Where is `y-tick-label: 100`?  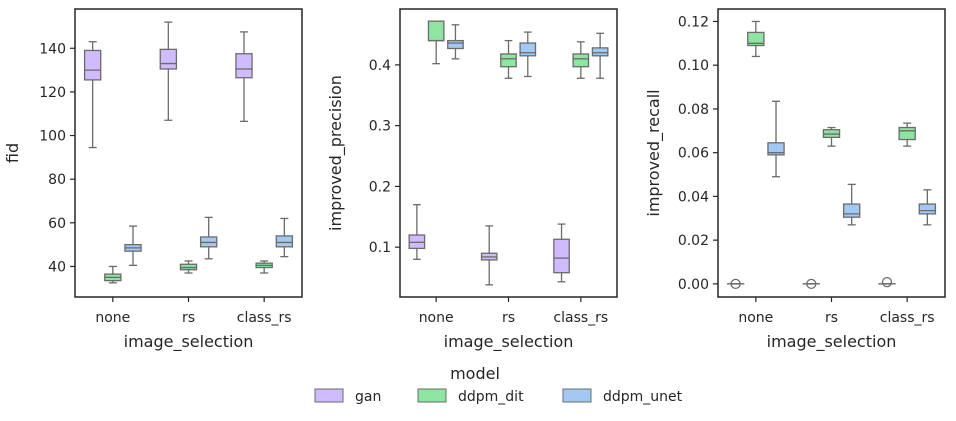
y-tick-label: 100 is located at coordinates (52, 137).